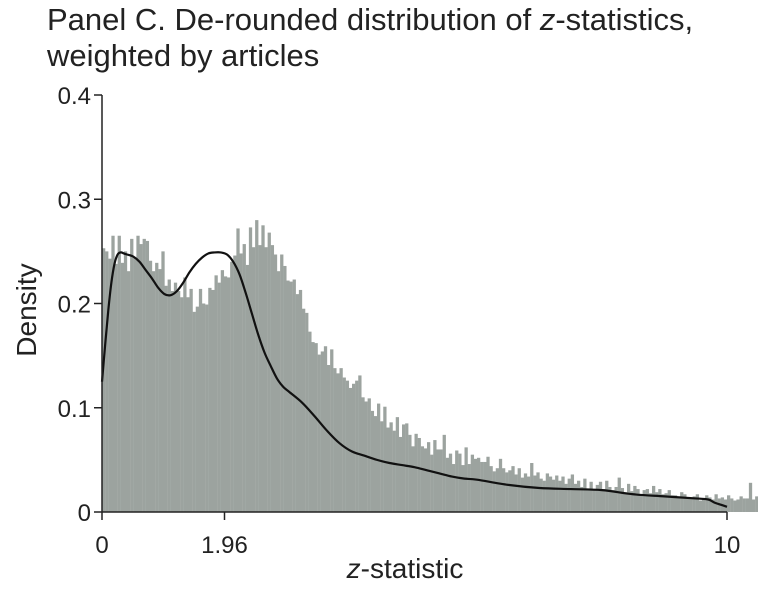 This screenshot has width=758, height=595. Describe the element at coordinates (624, 19) in the screenshot. I see `title-suffix: -statistics,` at that location.